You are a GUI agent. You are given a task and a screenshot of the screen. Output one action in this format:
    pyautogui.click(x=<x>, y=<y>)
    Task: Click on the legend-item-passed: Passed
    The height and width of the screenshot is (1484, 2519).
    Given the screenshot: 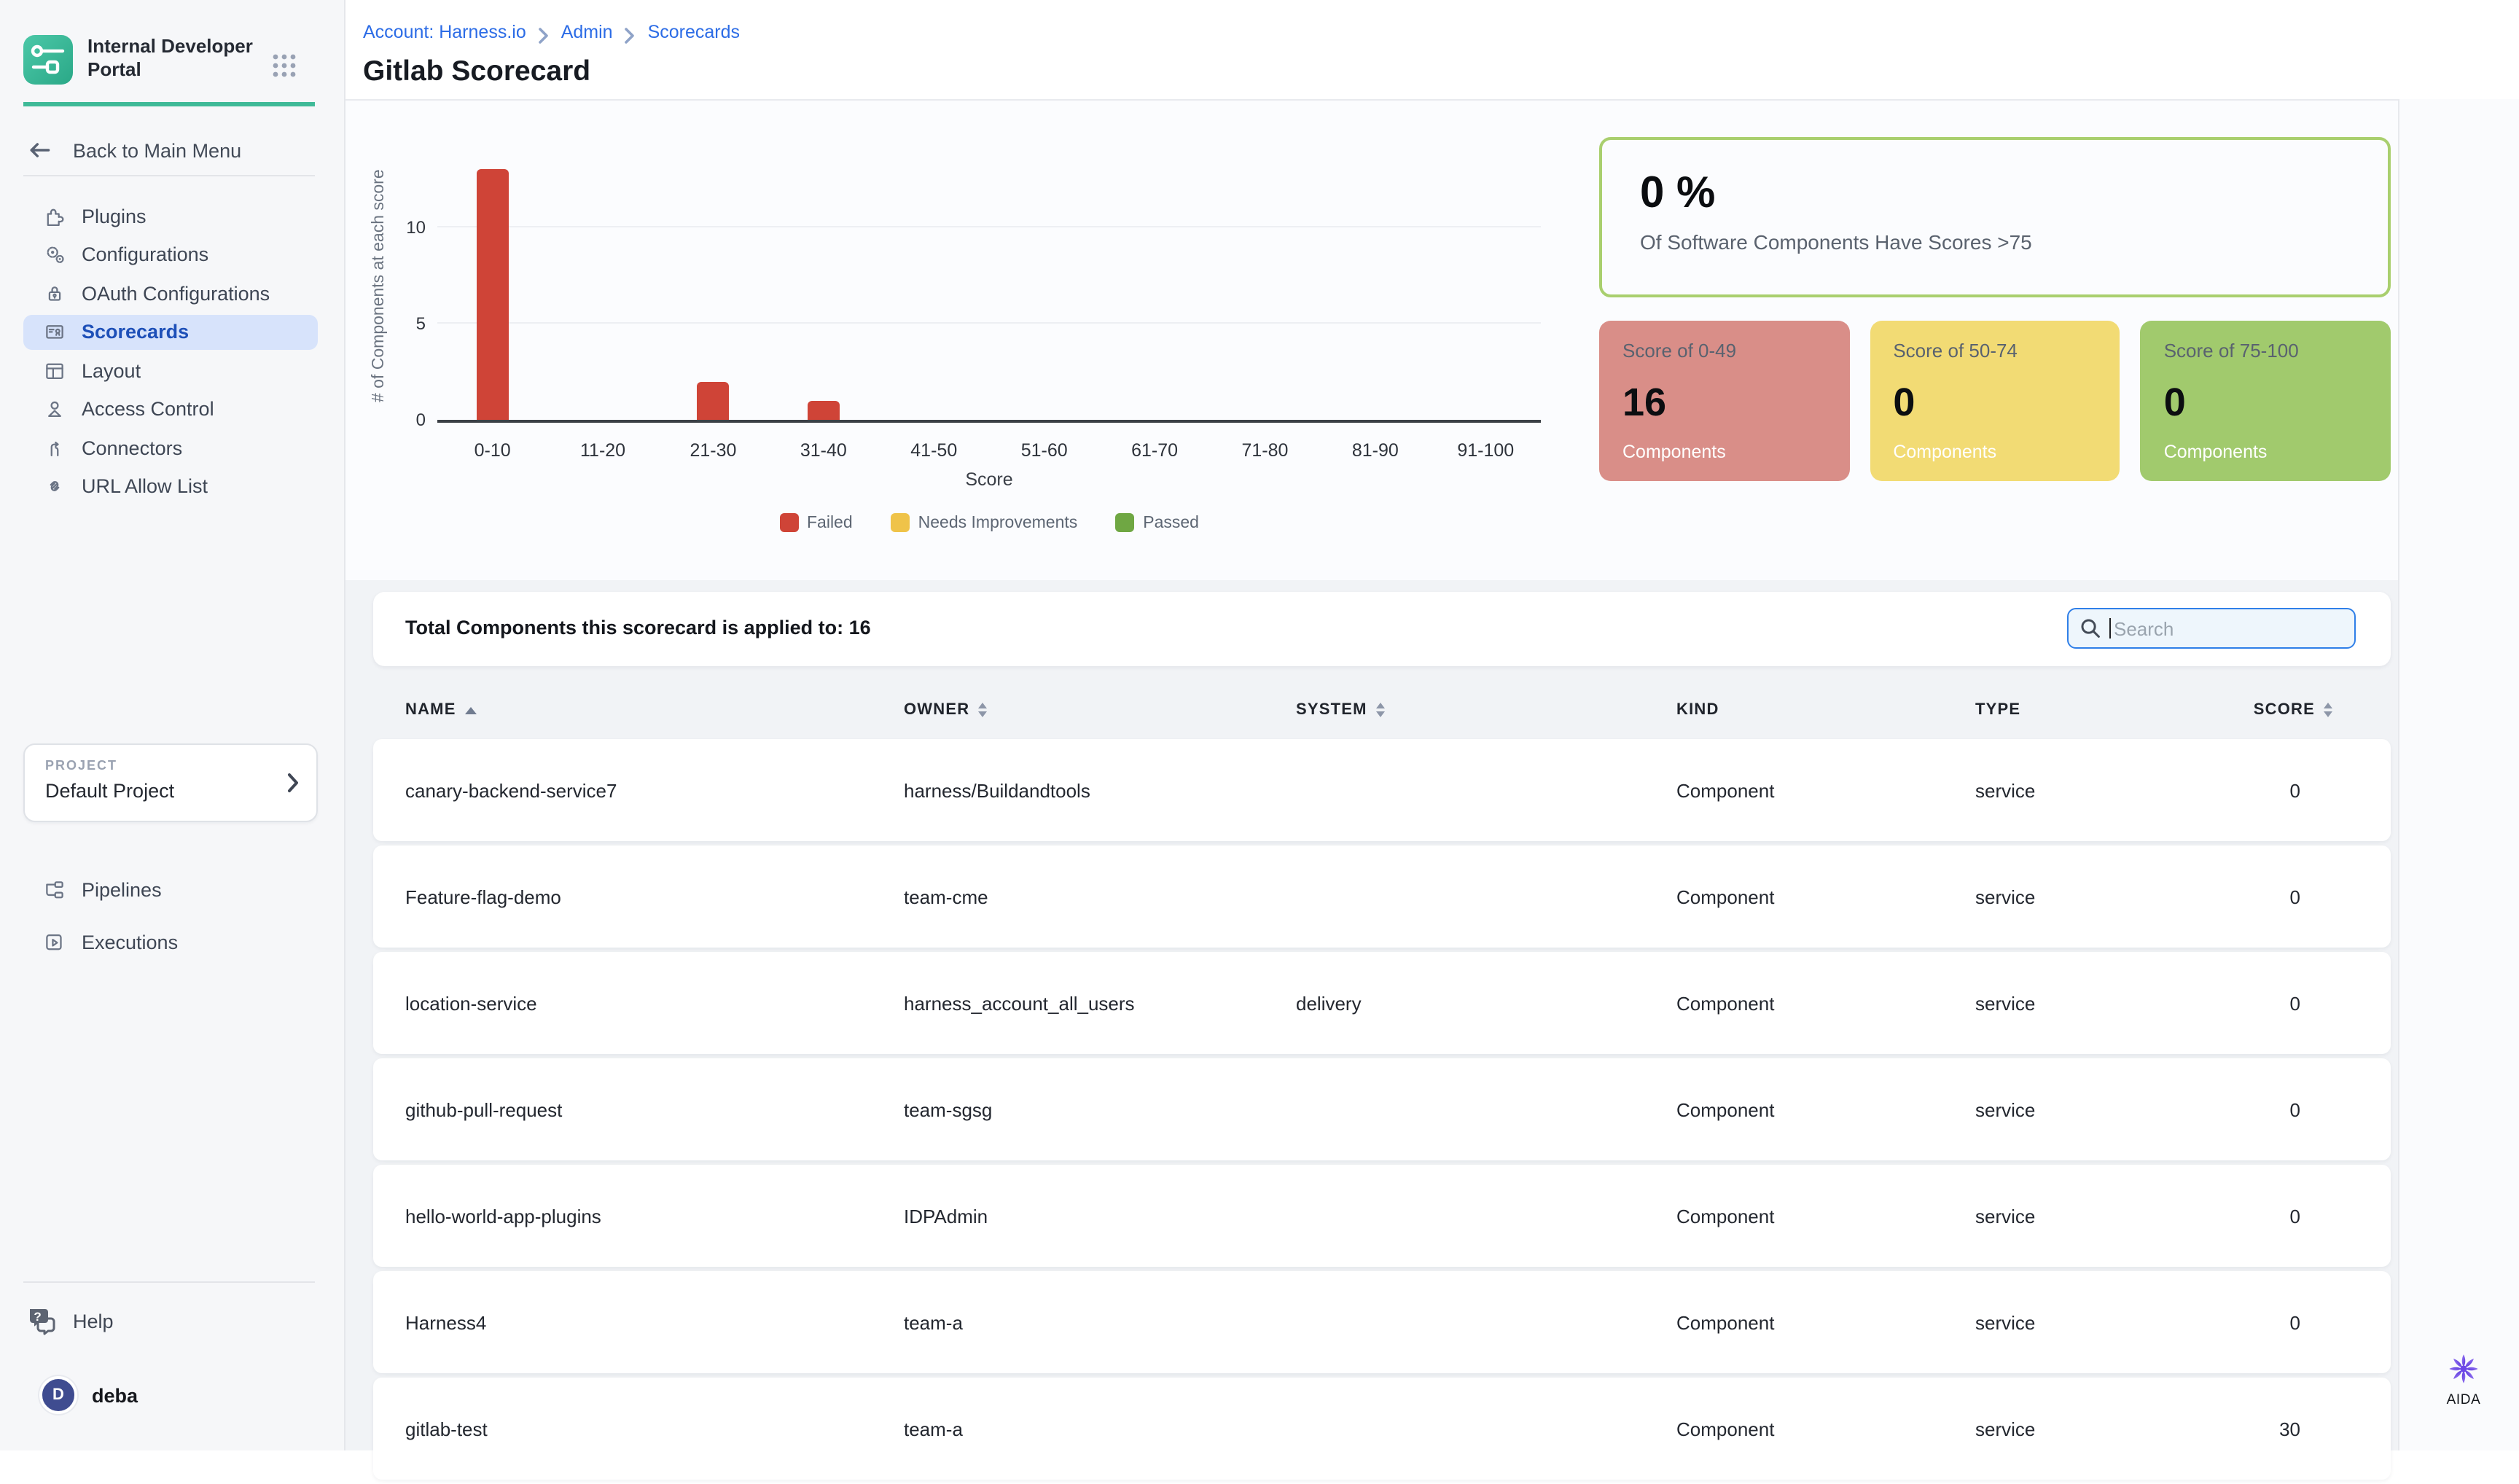 What is the action you would take?
    pyautogui.click(x=1157, y=522)
    